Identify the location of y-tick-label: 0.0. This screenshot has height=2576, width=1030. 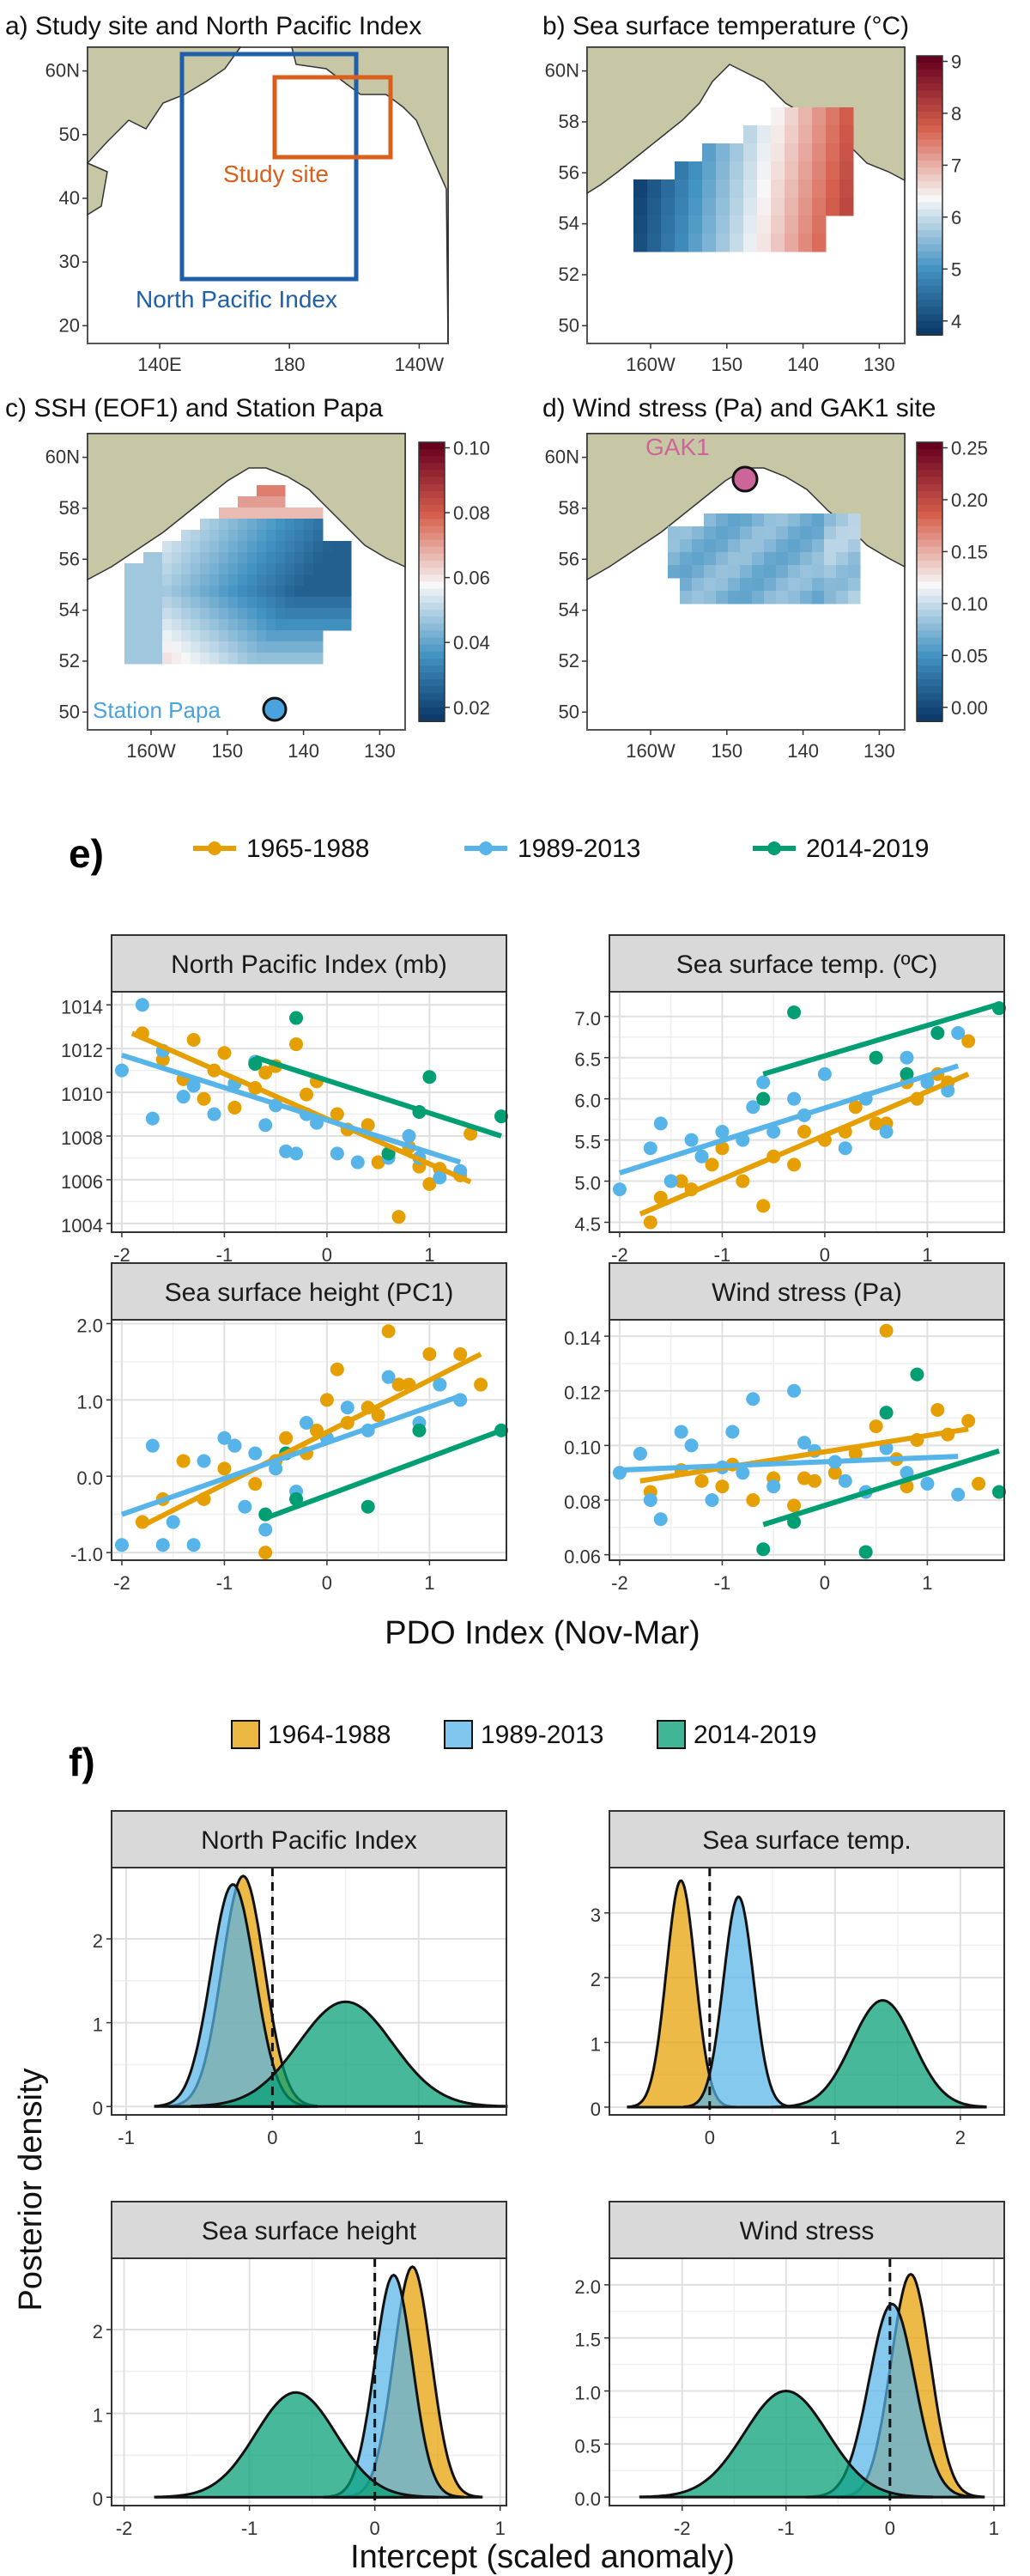
(89, 1478).